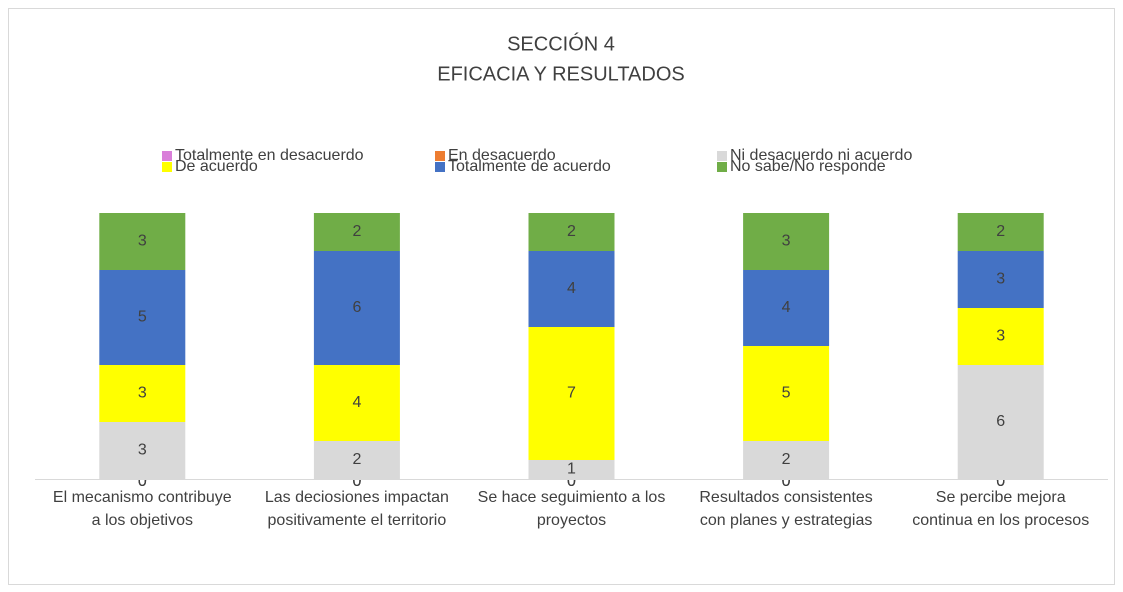 The image size is (1123, 592). What do you see at coordinates (808, 166) in the screenshot?
I see `legend-label: No sabe/No responde` at bounding box center [808, 166].